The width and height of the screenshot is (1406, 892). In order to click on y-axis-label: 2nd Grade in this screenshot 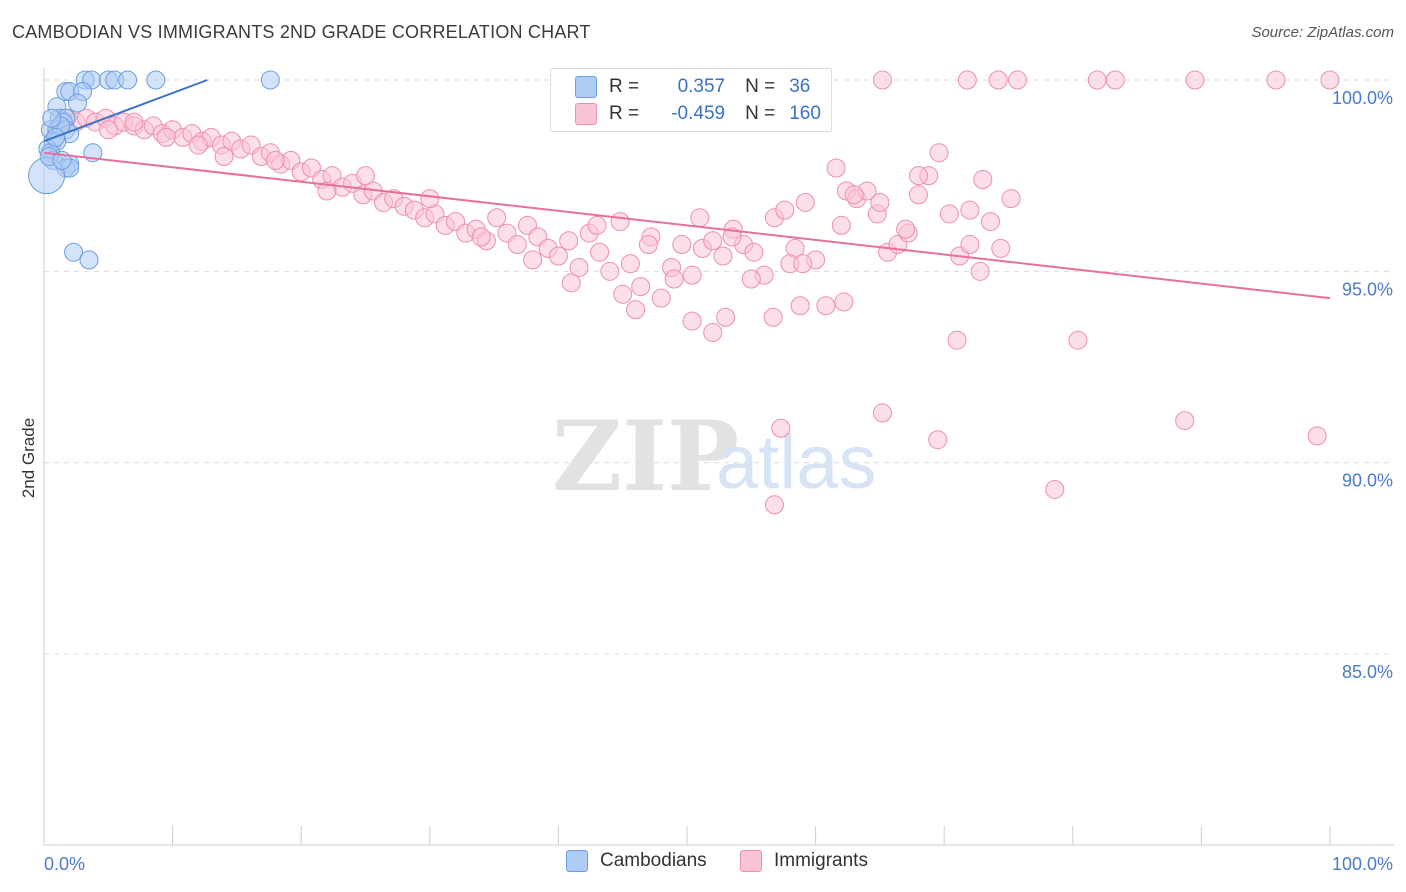, I will do `click(28, 458)`.